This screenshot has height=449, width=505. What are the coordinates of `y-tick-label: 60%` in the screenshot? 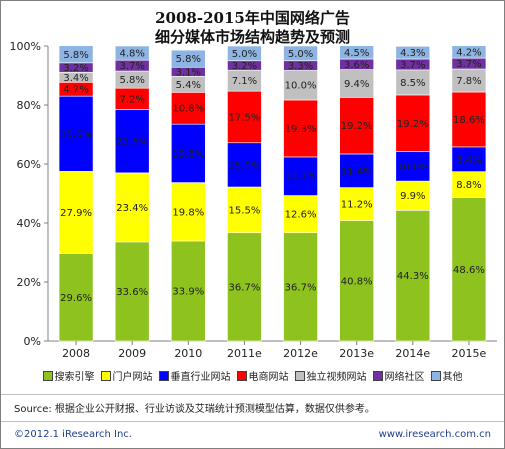 It's located at (29, 164).